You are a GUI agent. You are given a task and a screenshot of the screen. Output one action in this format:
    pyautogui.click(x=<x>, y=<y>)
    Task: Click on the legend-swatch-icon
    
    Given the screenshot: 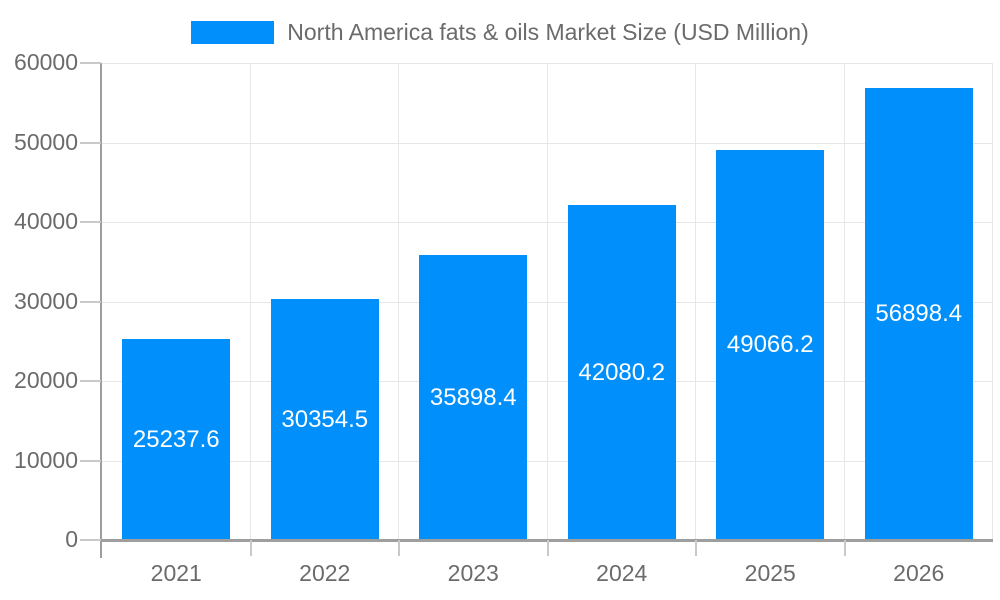 What is the action you would take?
    pyautogui.click(x=233, y=32)
    